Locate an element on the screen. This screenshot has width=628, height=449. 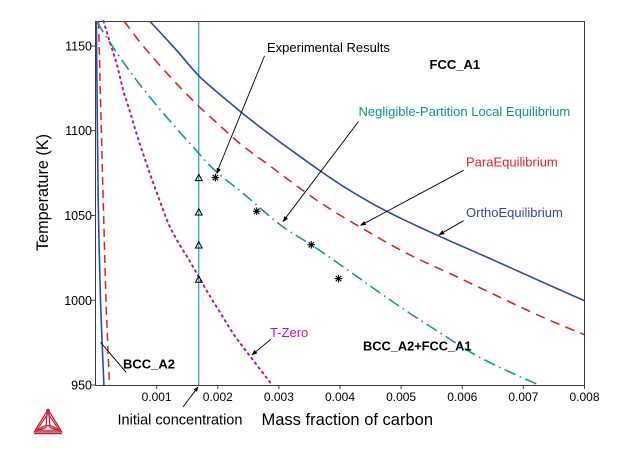
svg-text: 0.003 is located at coordinates (279, 397).